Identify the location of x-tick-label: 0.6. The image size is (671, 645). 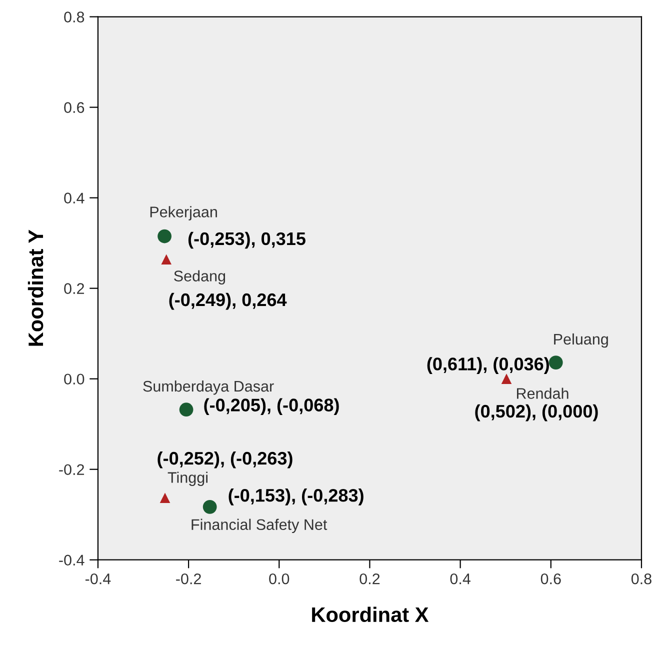
(550, 578).